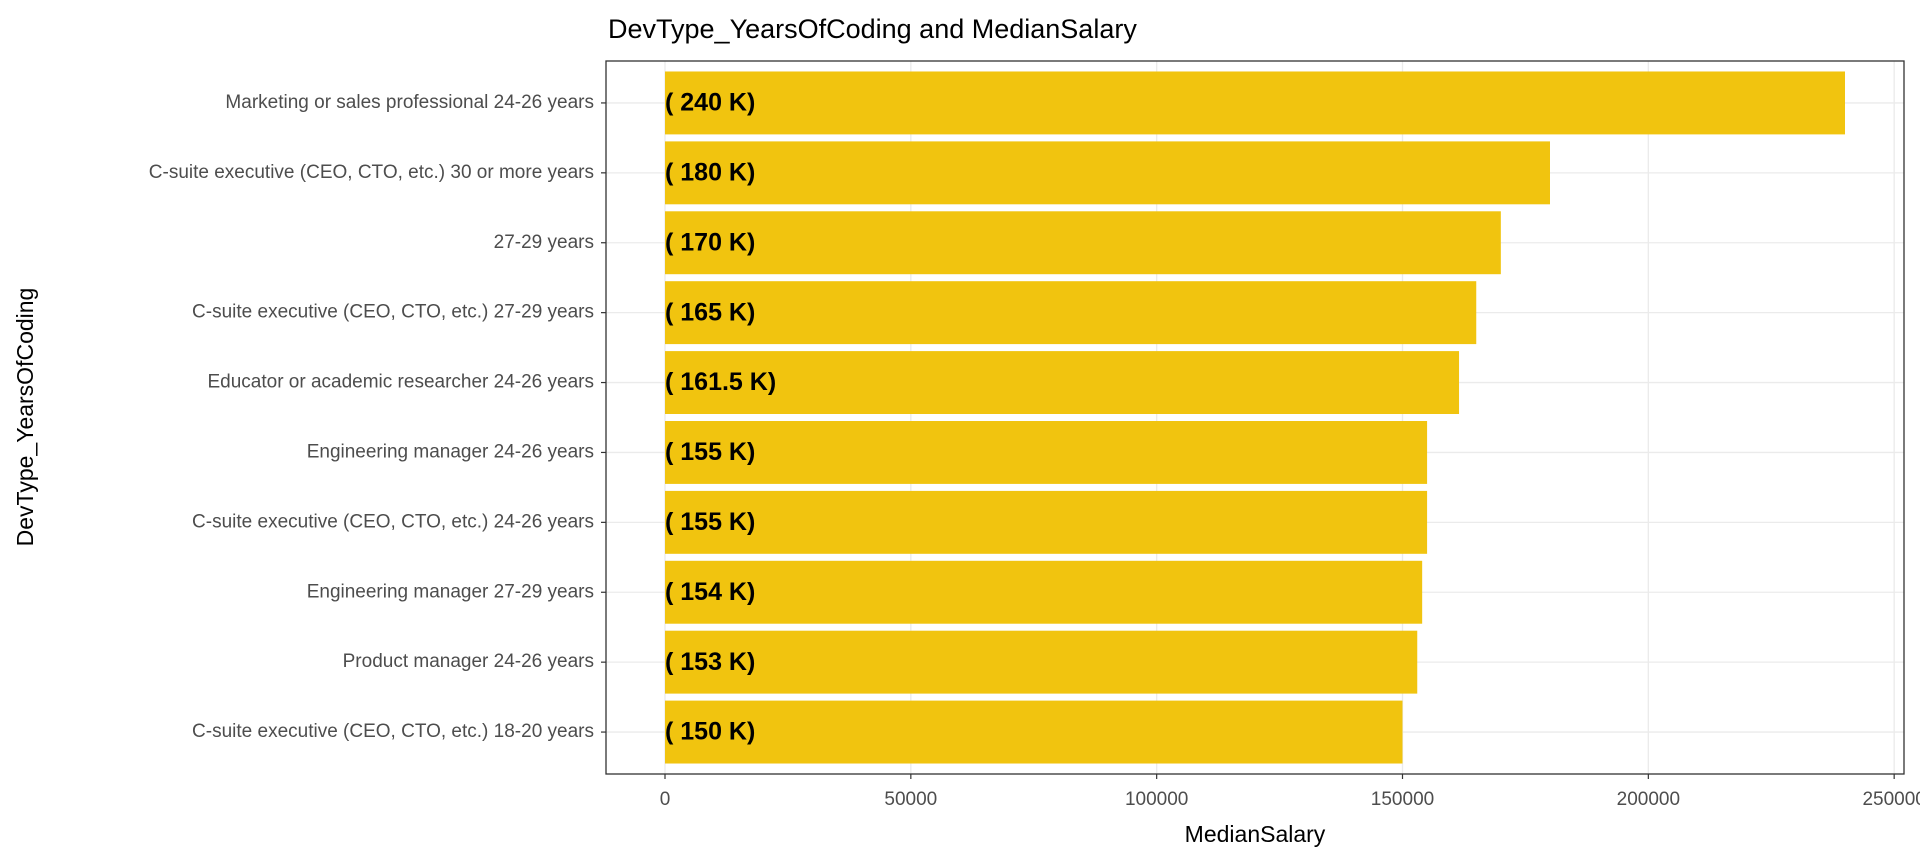 The height and width of the screenshot is (864, 1920). What do you see at coordinates (1402, 799) in the screenshot?
I see `x-tick-label: 150000` at bounding box center [1402, 799].